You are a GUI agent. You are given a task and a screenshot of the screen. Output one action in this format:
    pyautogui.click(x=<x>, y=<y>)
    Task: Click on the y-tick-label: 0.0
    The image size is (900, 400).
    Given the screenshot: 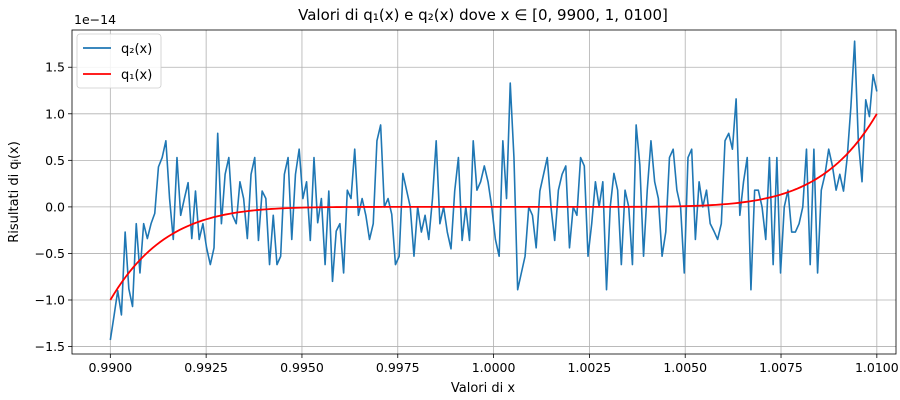 What is the action you would take?
    pyautogui.click(x=55, y=206)
    